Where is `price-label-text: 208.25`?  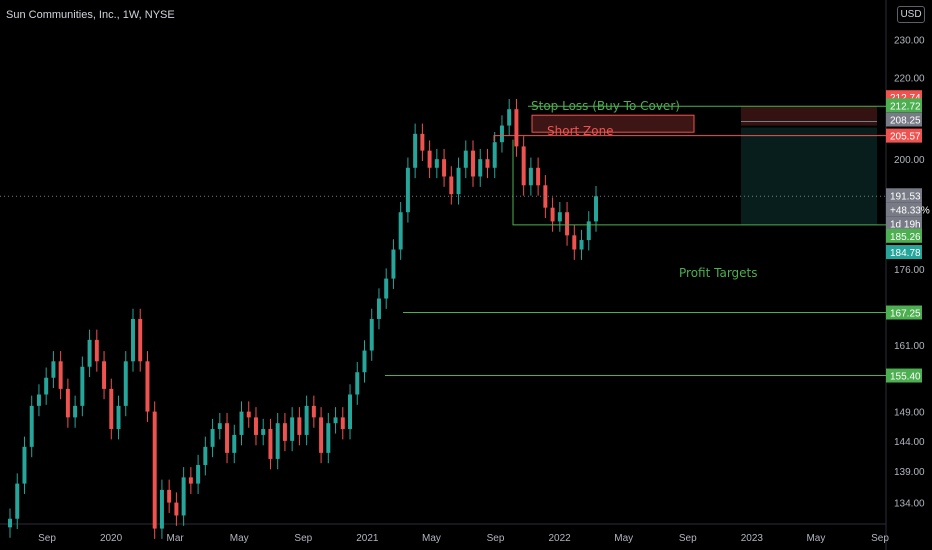
price-label-text: 208.25 is located at coordinates (905, 121).